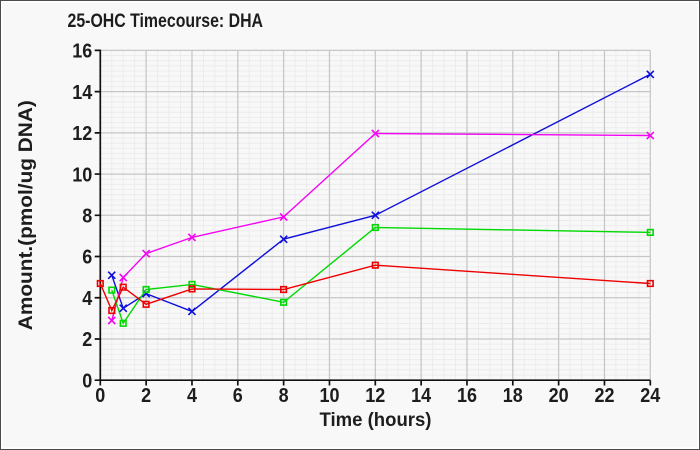  I want to click on svg-text: 18, so click(512, 395).